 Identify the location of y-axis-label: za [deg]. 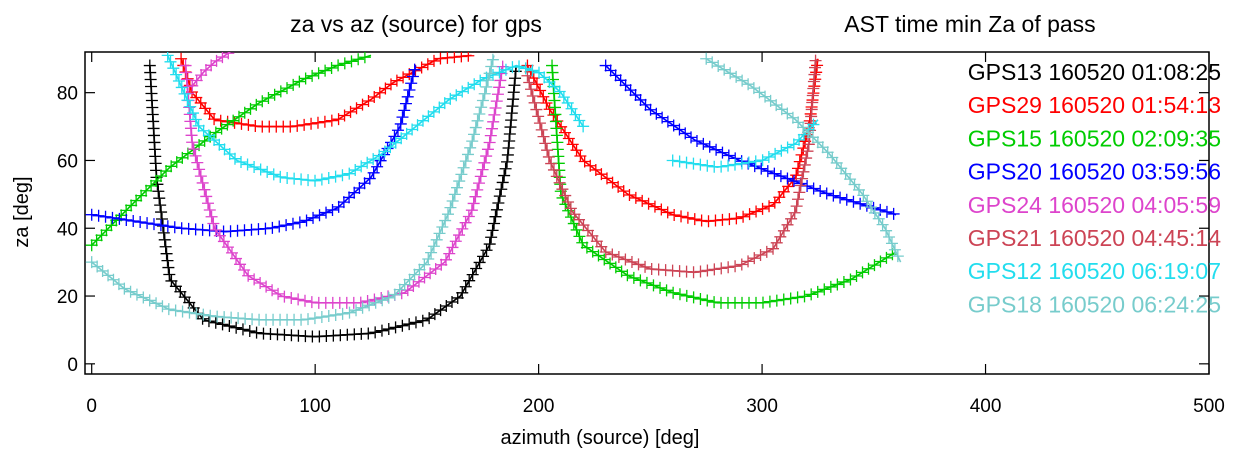
(22, 211).